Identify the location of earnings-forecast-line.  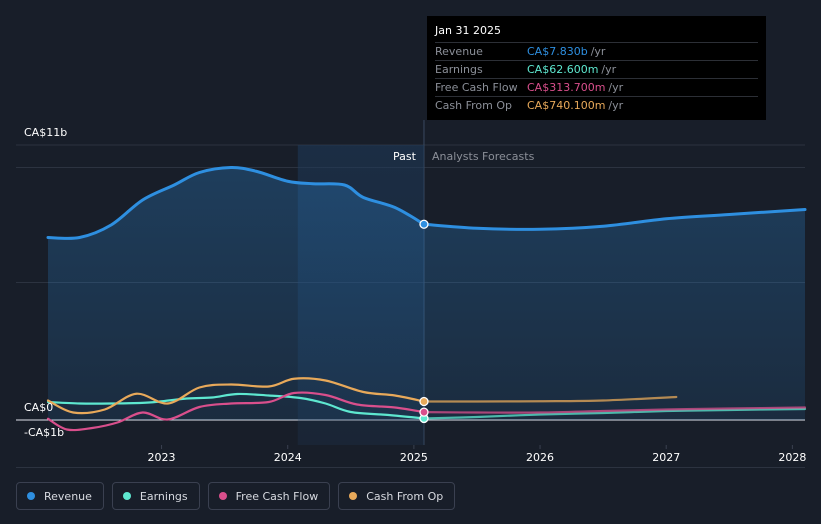
(614, 413).